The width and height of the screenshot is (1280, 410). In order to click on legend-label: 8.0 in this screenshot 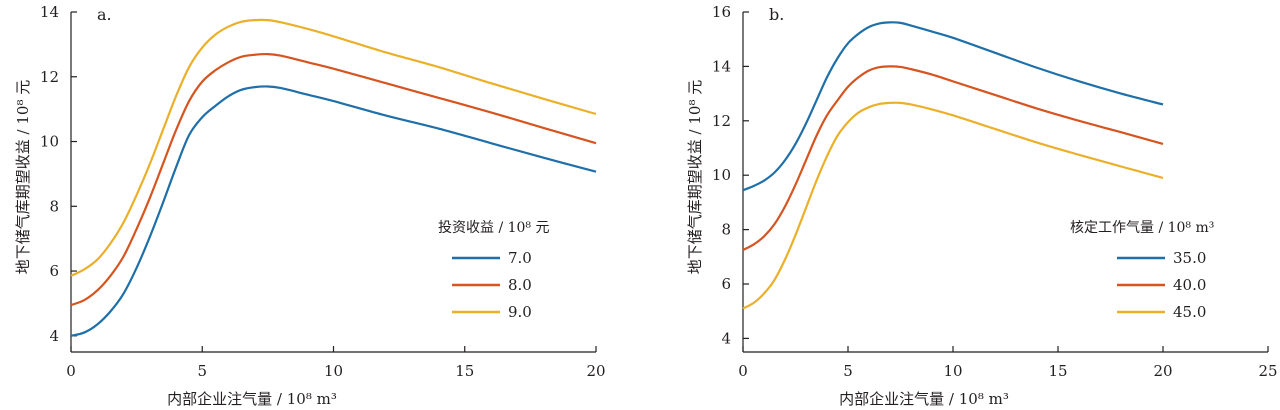, I will do `click(520, 285)`.